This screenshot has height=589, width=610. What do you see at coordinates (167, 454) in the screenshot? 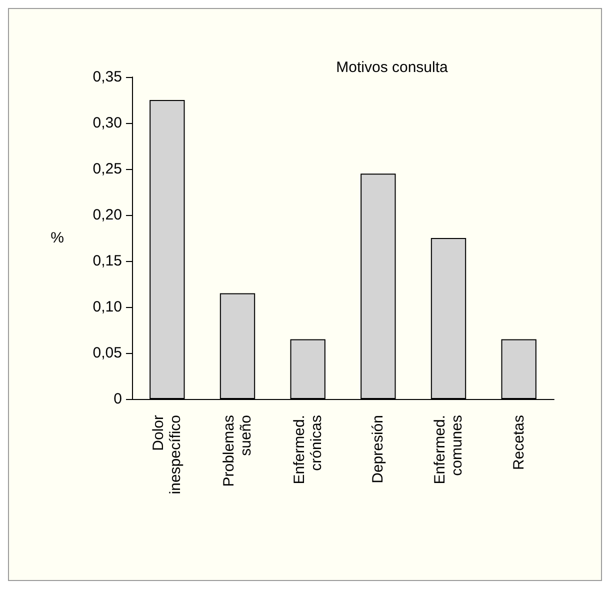
I see `x-tick-label: Dolor inespecífico` at bounding box center [167, 454].